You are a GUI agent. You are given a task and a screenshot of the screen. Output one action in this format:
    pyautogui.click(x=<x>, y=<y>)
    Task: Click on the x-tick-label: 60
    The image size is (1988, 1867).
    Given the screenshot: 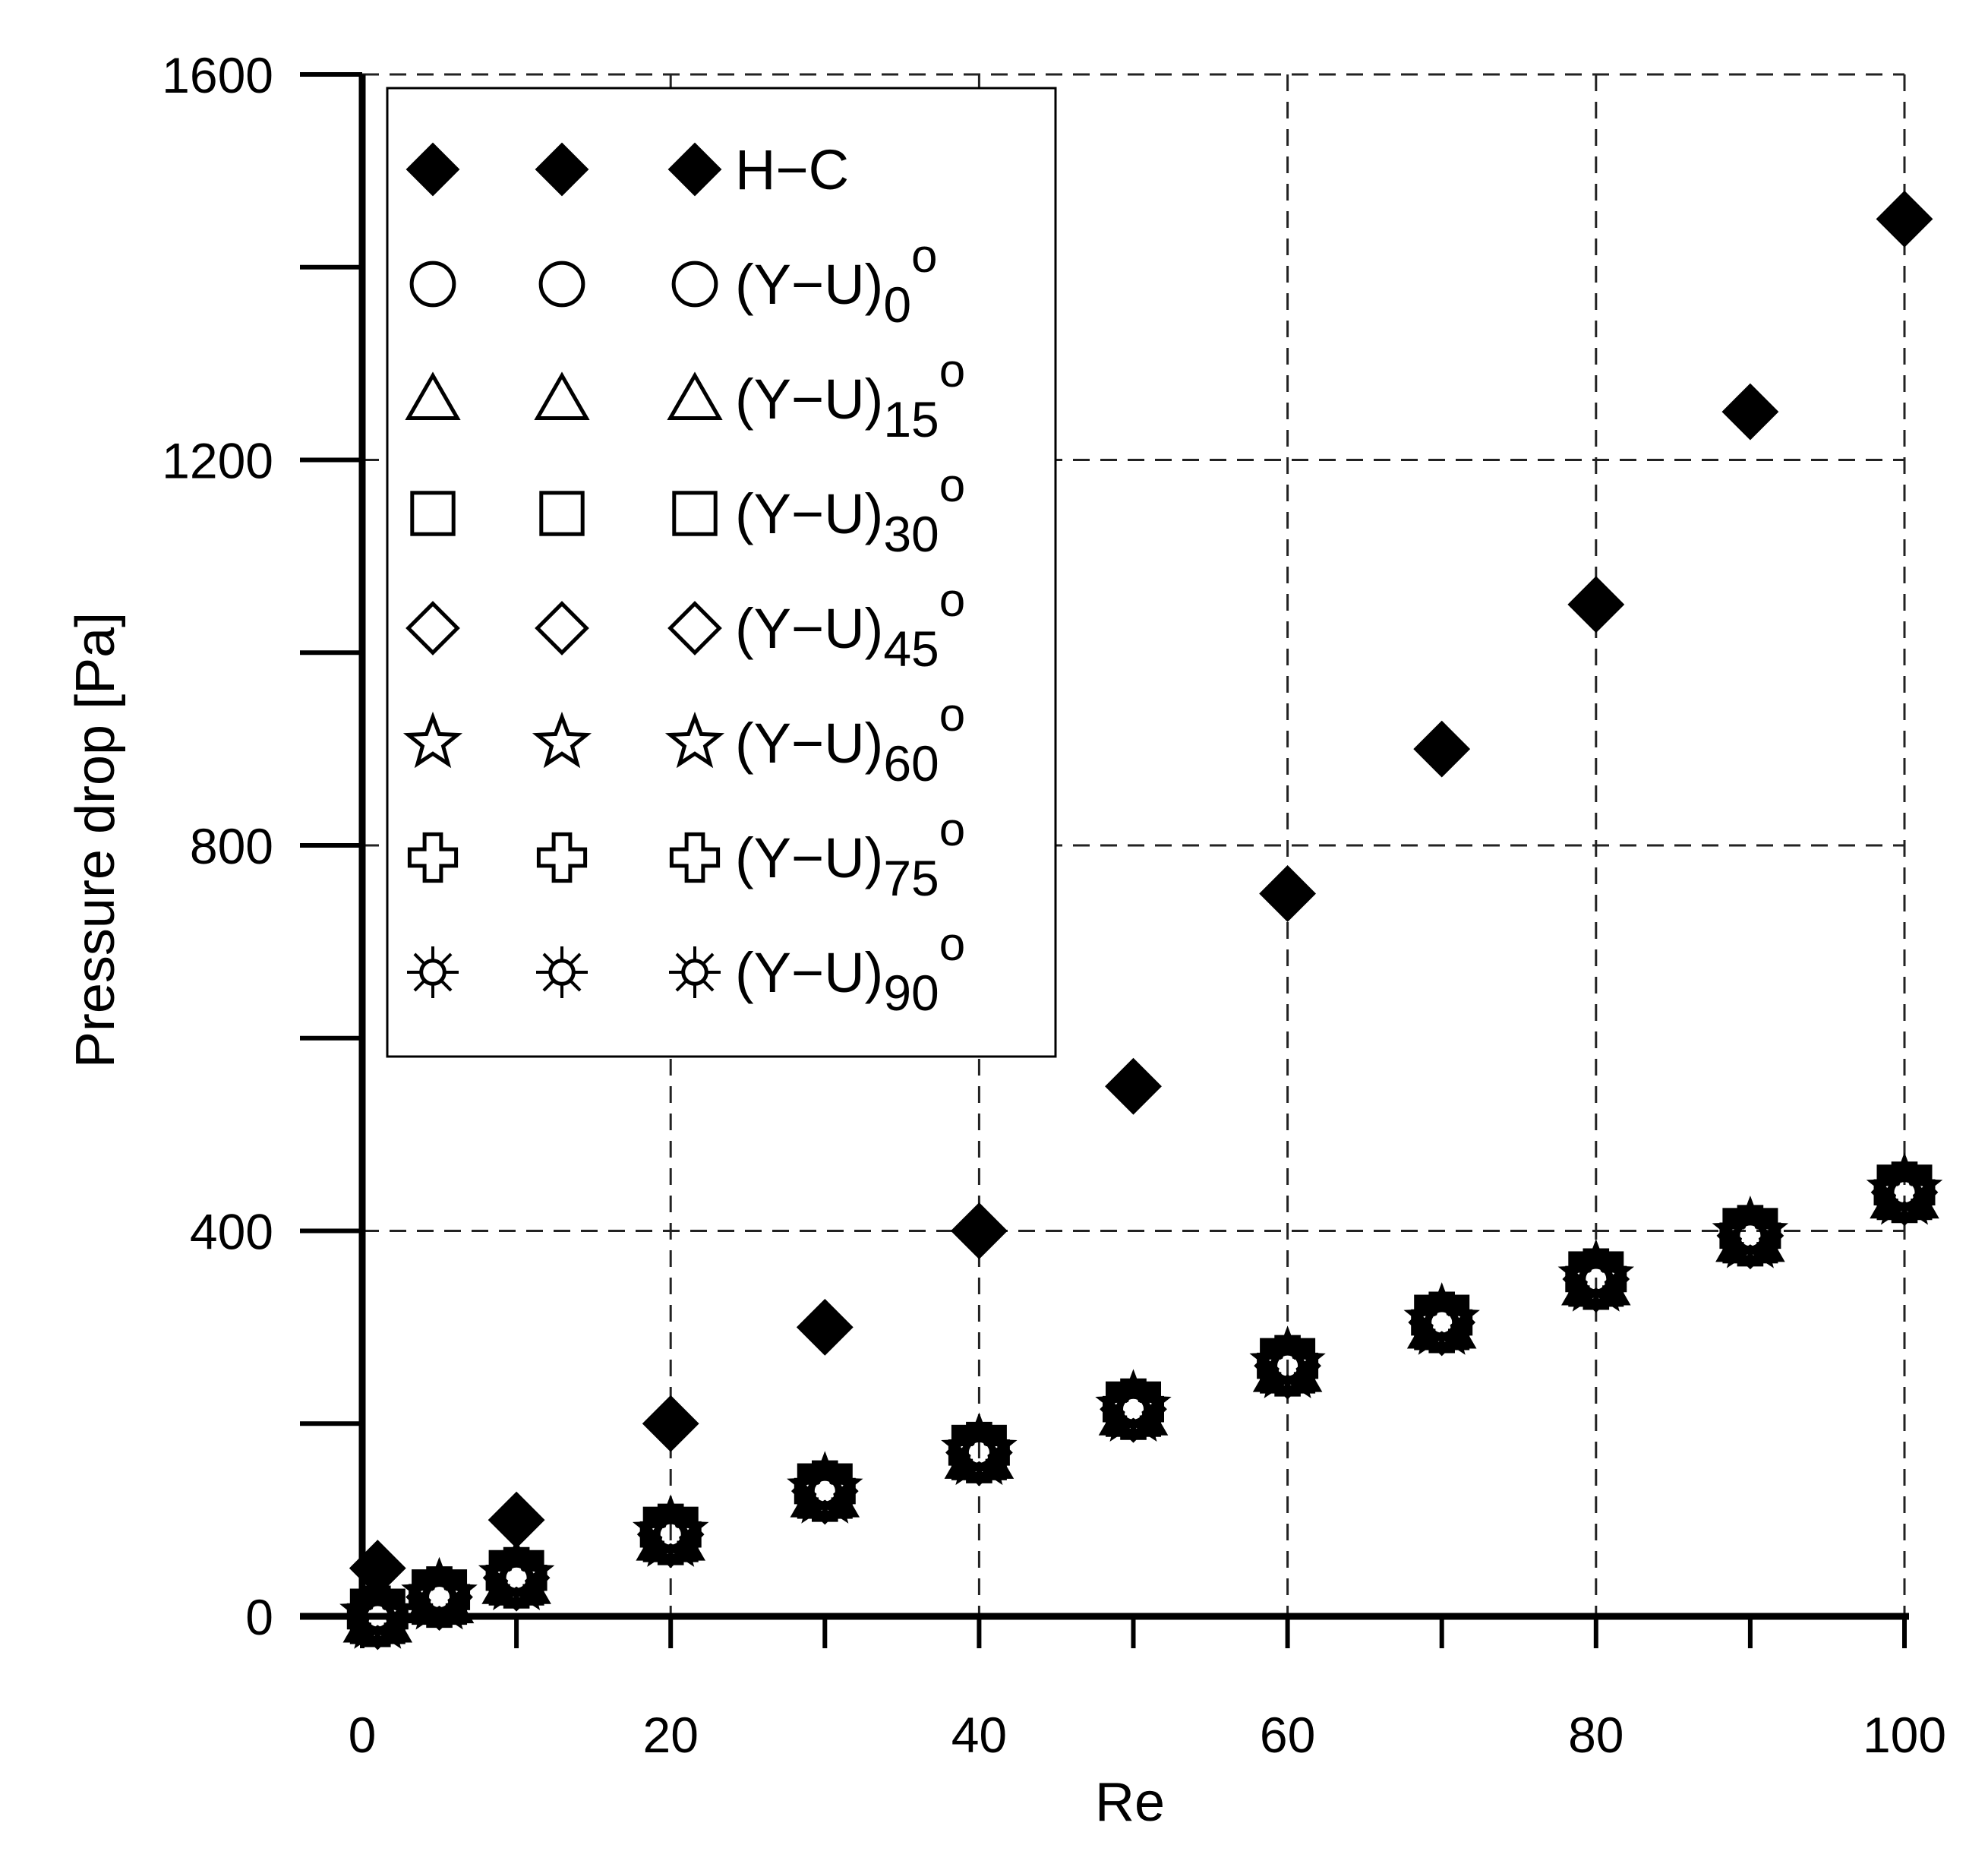 What is the action you would take?
    pyautogui.click(x=1287, y=1735)
    